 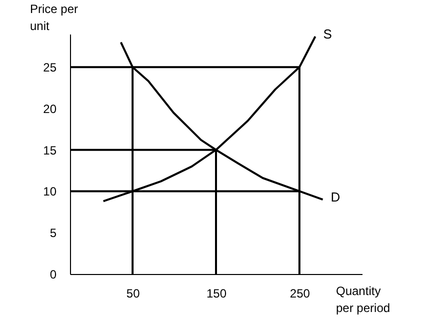 I want to click on y-axis-title: Price per unit, so click(x=54, y=17).